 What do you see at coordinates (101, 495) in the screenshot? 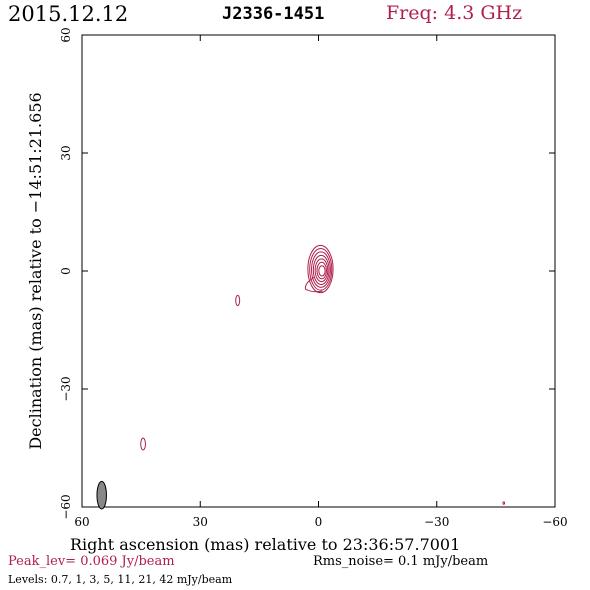
I see `beam-ellipse` at bounding box center [101, 495].